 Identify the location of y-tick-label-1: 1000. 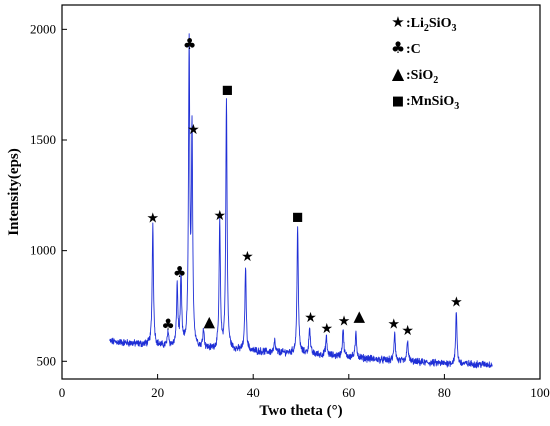
(43, 250).